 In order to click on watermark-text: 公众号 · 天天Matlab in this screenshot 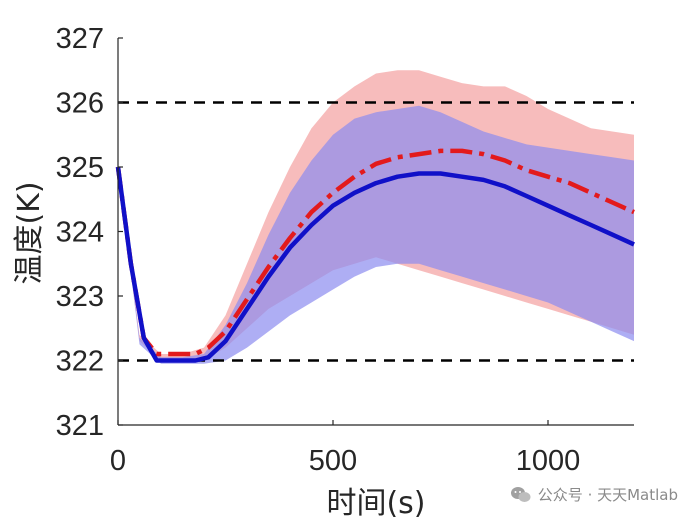, I will do `click(607, 495)`.